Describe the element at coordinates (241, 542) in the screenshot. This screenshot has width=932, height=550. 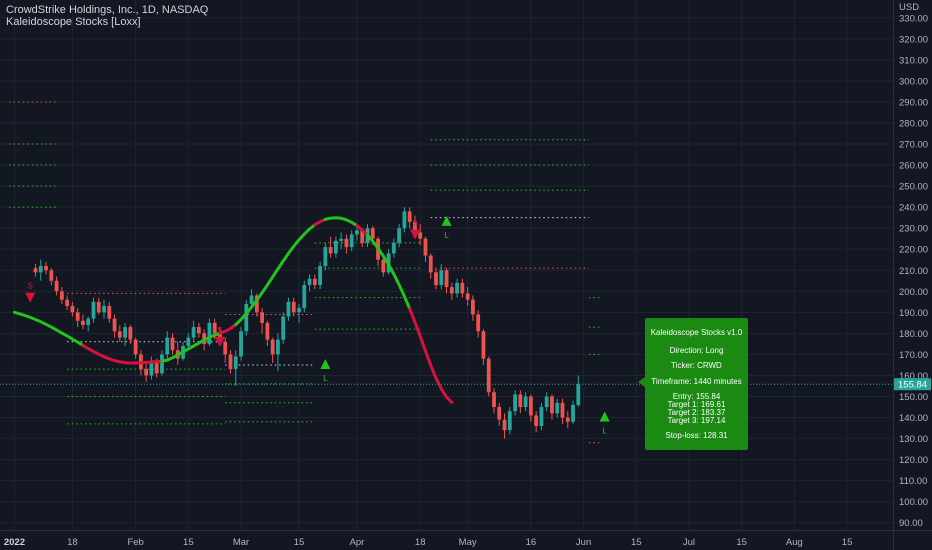
I see `x-tick-label: Mar` at that location.